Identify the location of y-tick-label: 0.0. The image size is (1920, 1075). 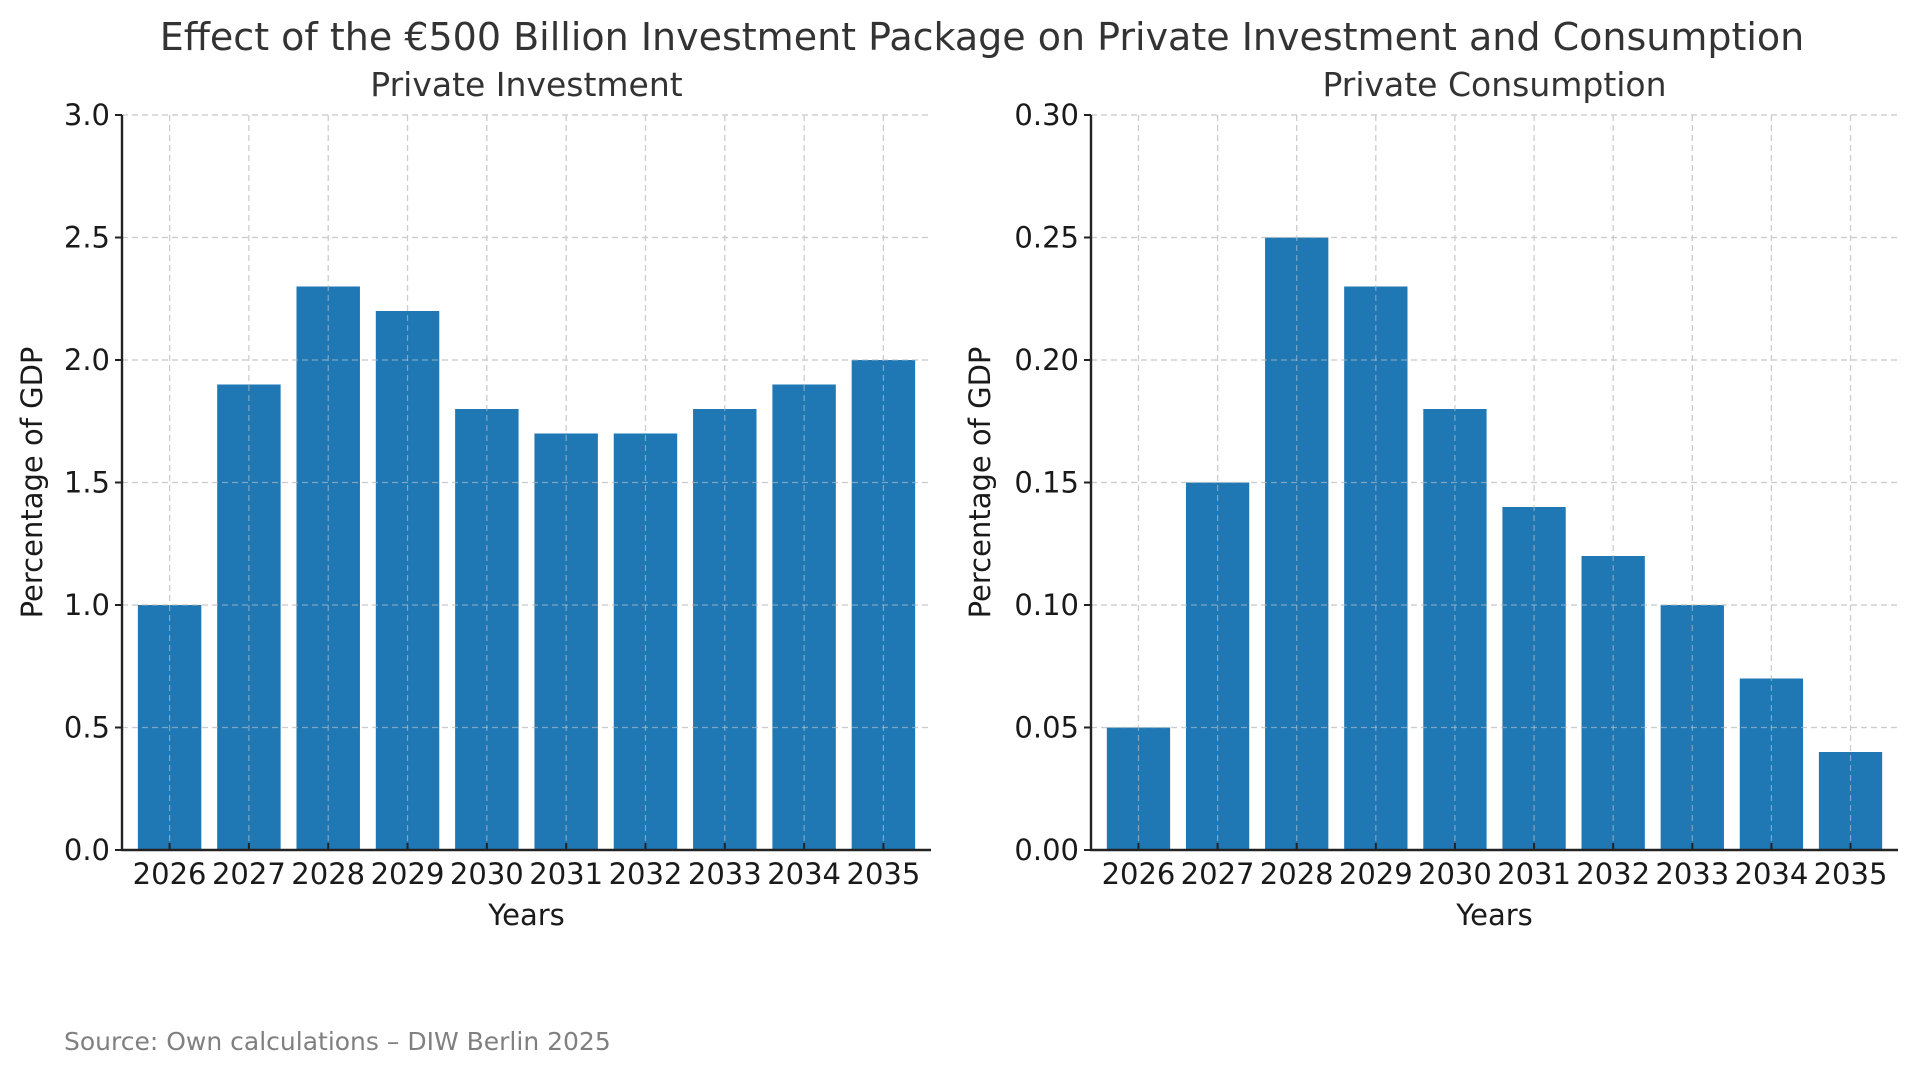
(87, 850).